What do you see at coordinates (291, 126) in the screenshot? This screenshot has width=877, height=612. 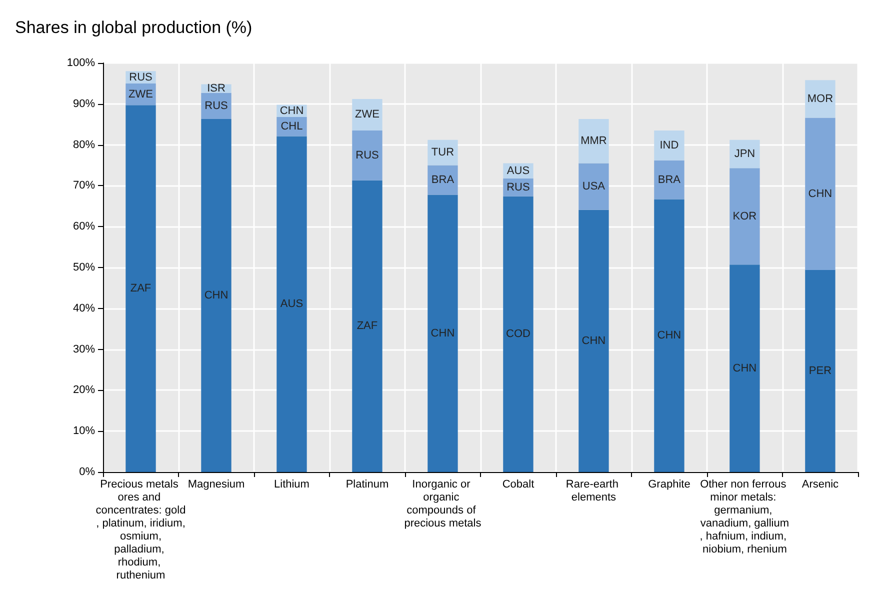 I see `data-label: CHL` at bounding box center [291, 126].